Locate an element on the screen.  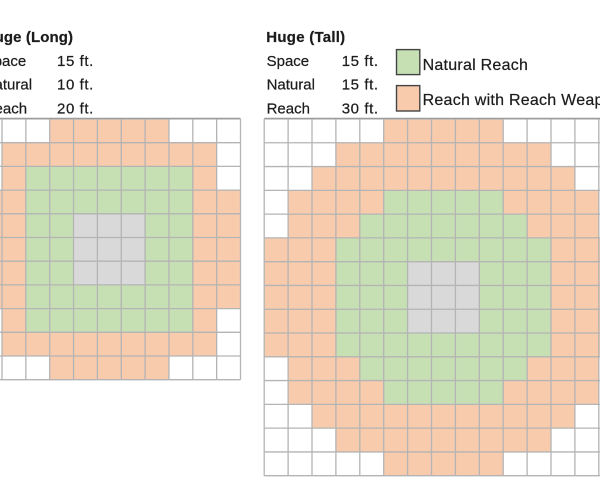
svg-text: 30 ft. is located at coordinates (360, 108).